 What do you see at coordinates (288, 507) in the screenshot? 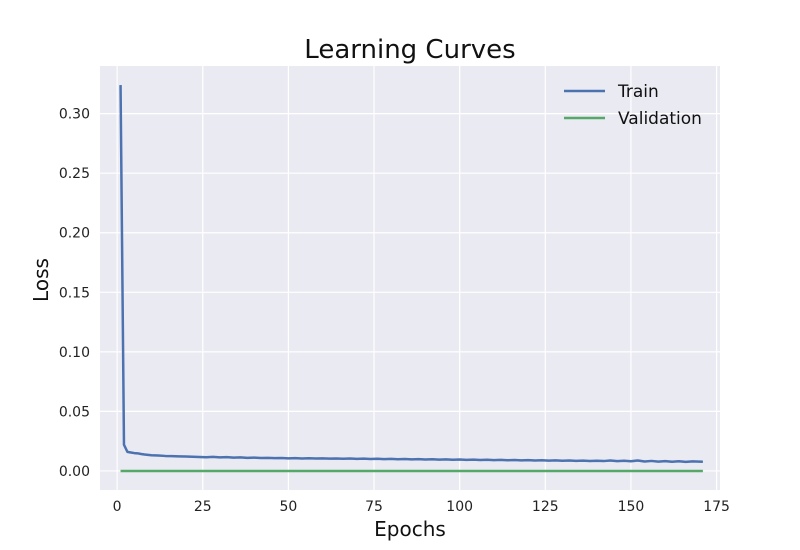
I see `x-tick-label: 50` at bounding box center [288, 507].